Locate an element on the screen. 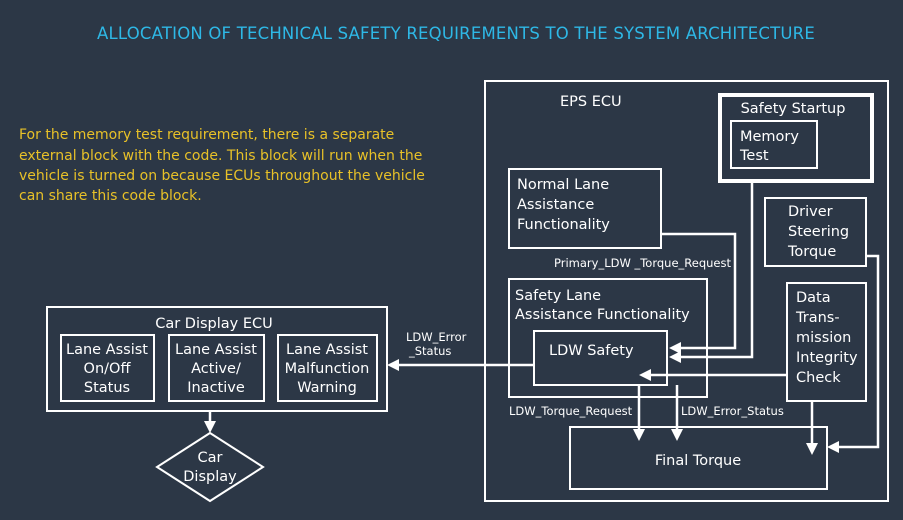 This screenshot has width=903, height=520. signal-ldw-error-status-display: LDW_Error is located at coordinates (436, 337).